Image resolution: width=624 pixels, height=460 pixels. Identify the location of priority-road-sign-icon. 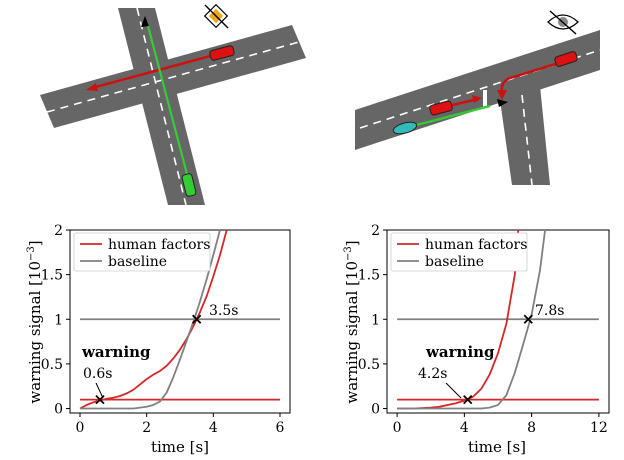
(216, 16).